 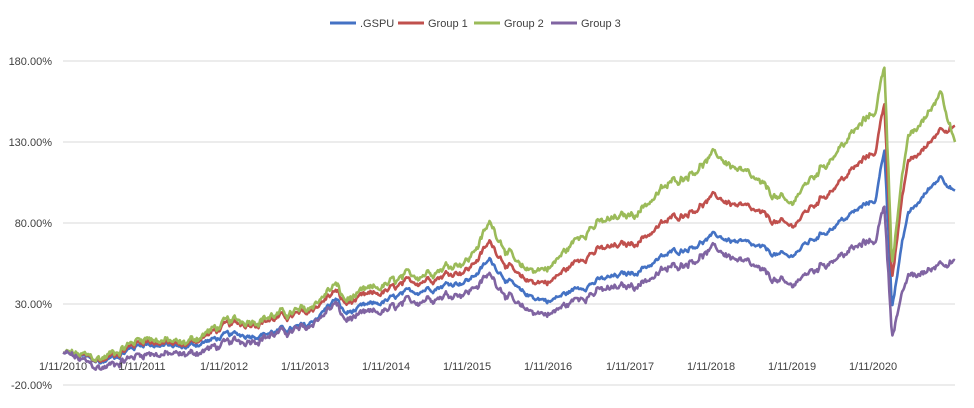 I want to click on x-tick-label: 1/11/2014, so click(x=386, y=367).